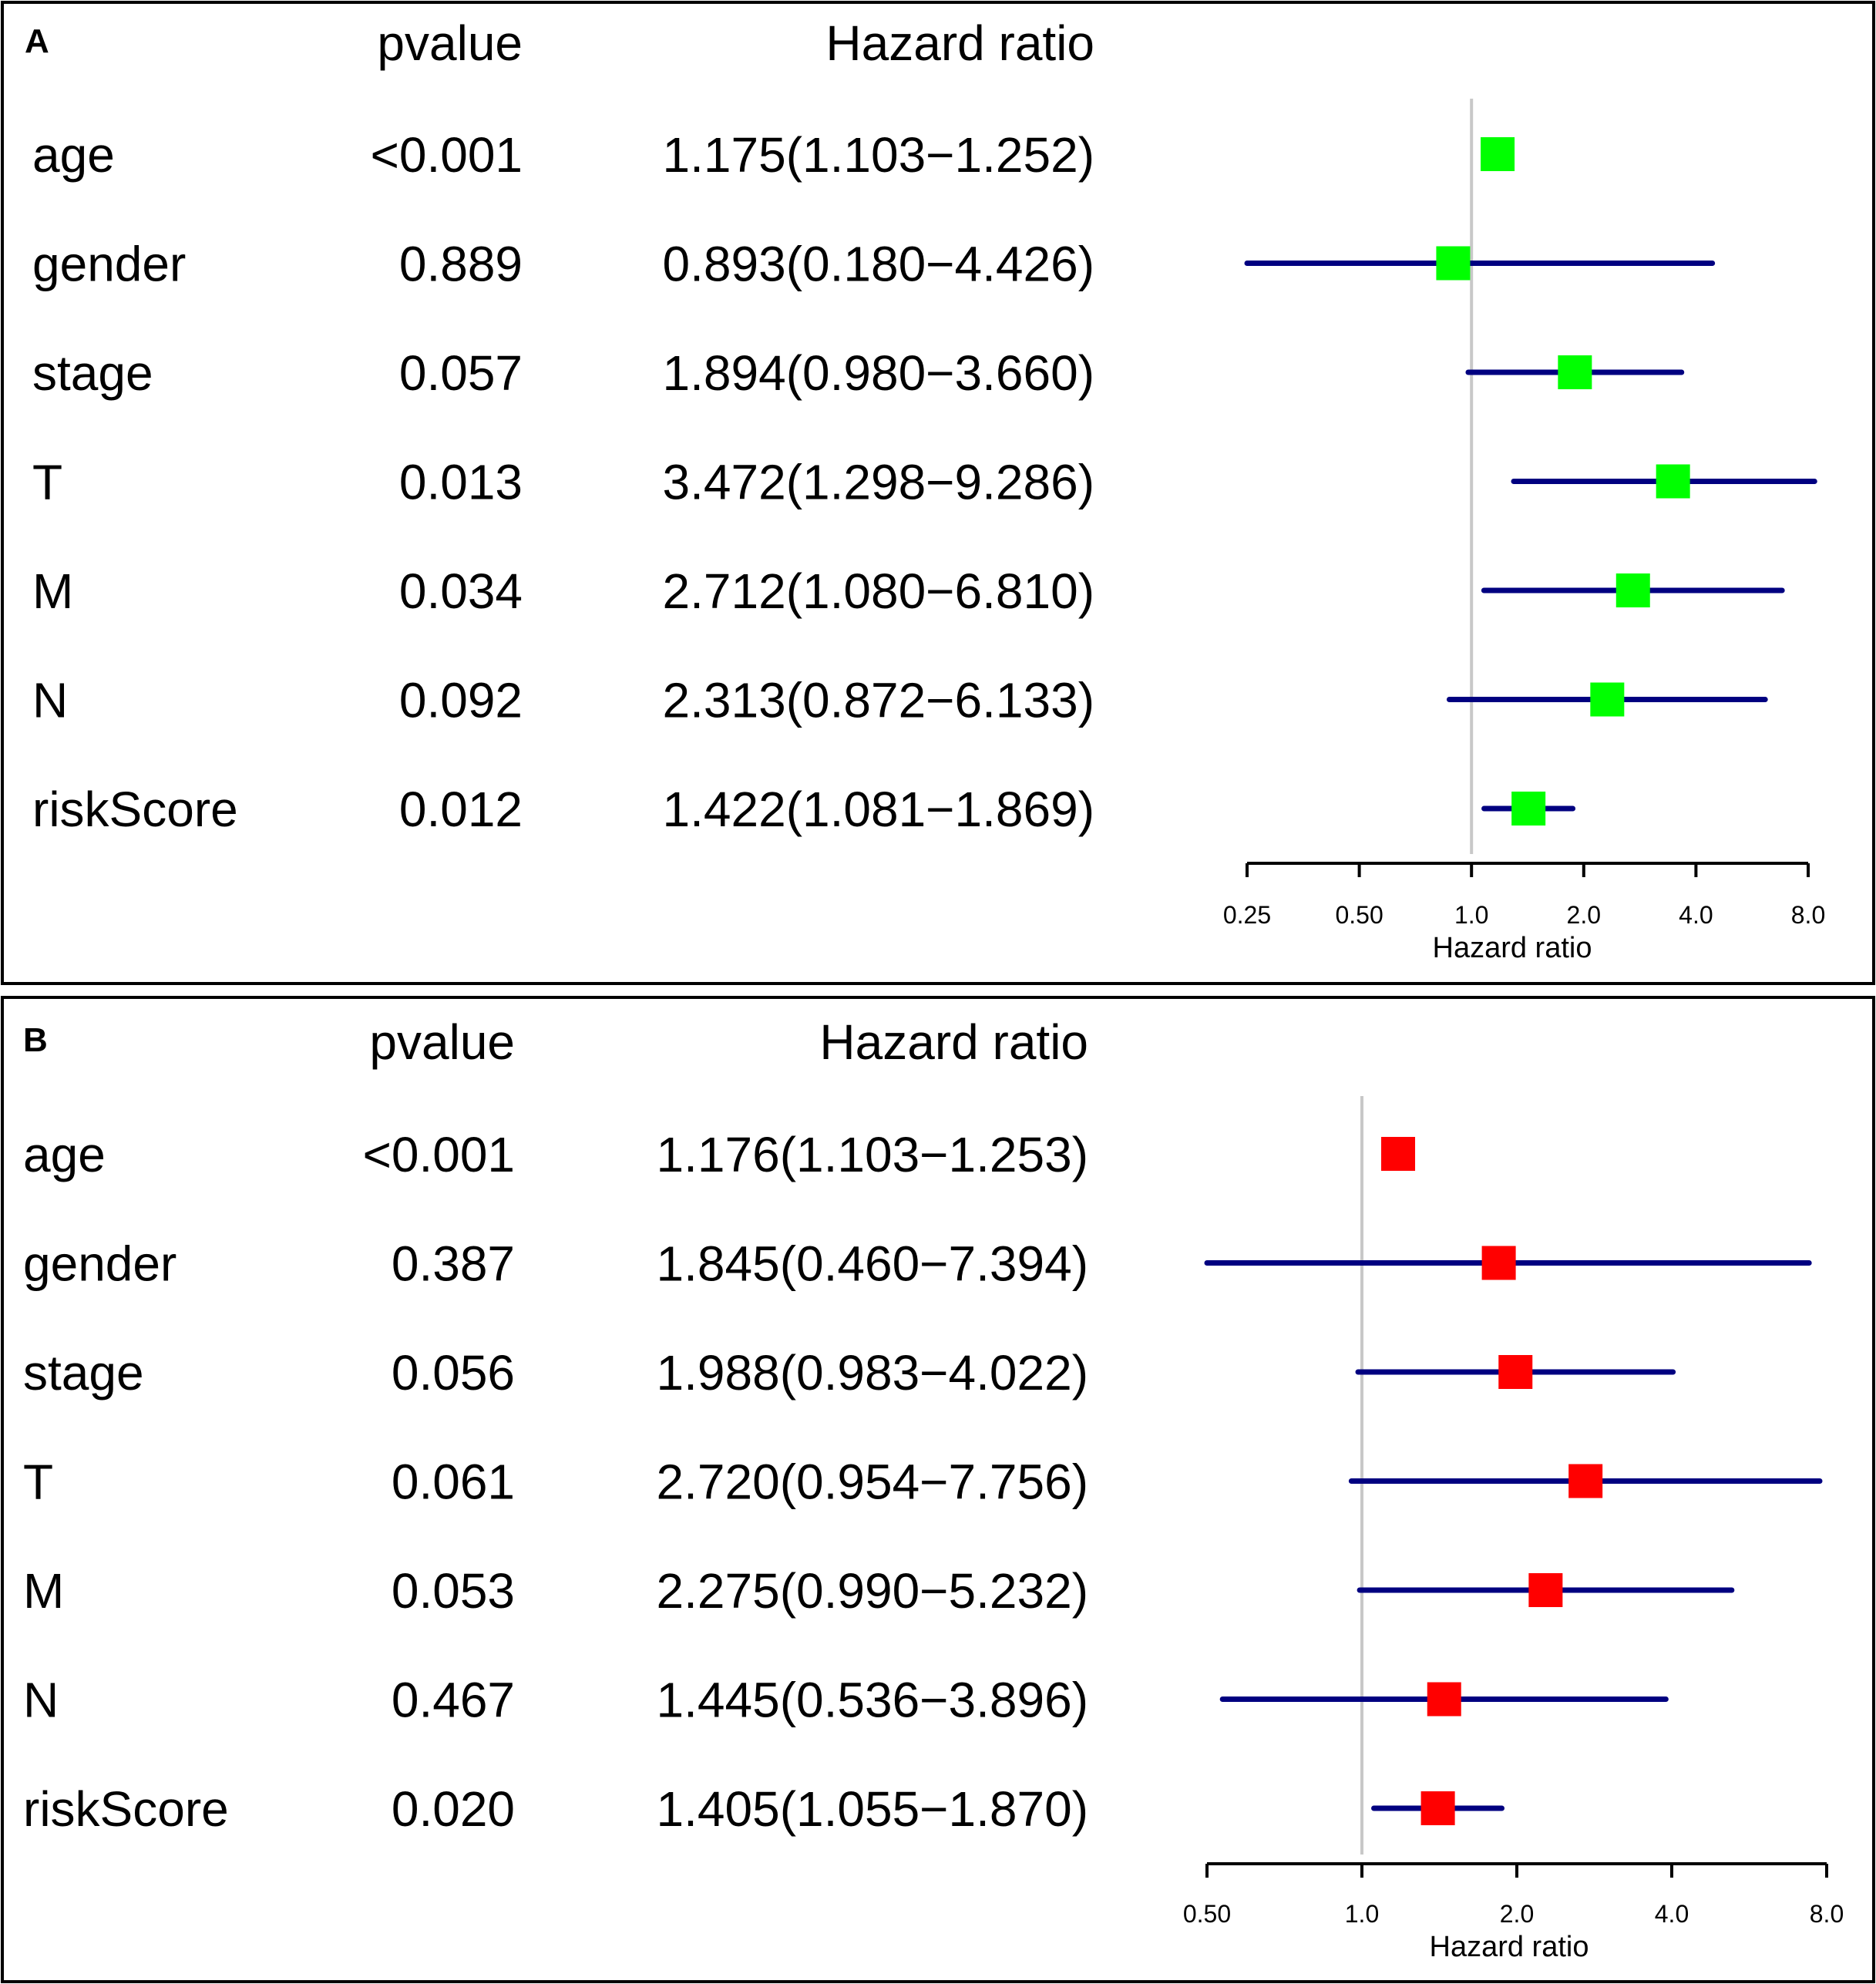  I want to click on table-row: T 0.061 2.720(0.954−7.756), so click(923, 1482).